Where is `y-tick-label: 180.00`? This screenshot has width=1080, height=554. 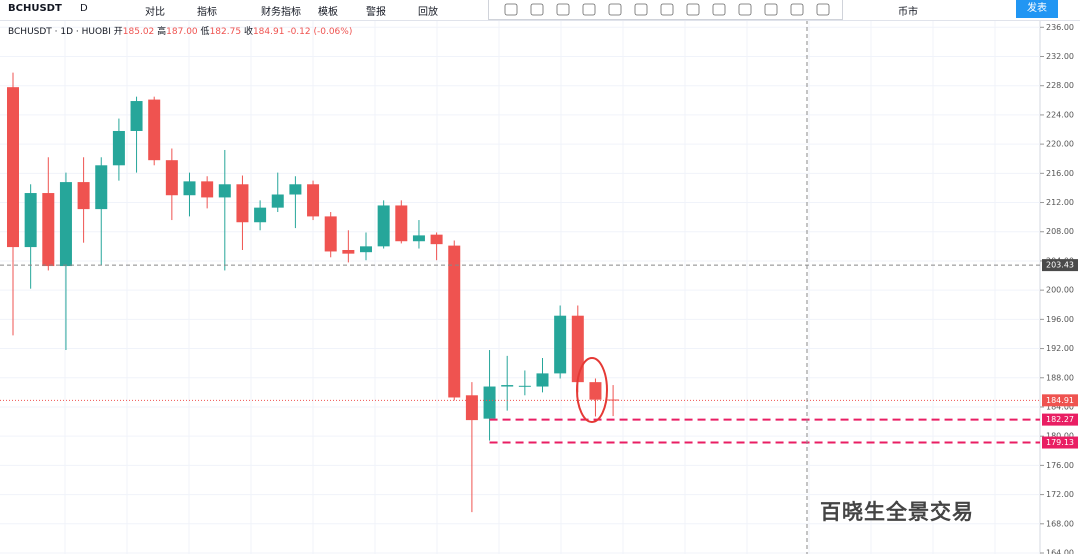 y-tick-label: 180.00 is located at coordinates (1060, 436).